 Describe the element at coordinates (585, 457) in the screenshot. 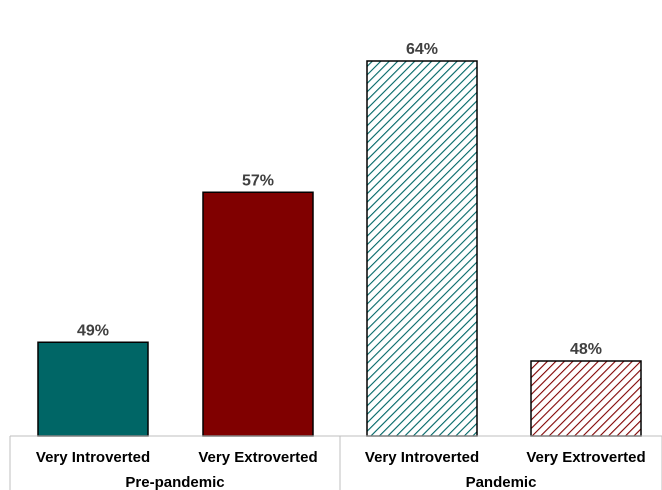

I see `tick-label-pandemic-very-extroverted: Very Extroverted` at that location.